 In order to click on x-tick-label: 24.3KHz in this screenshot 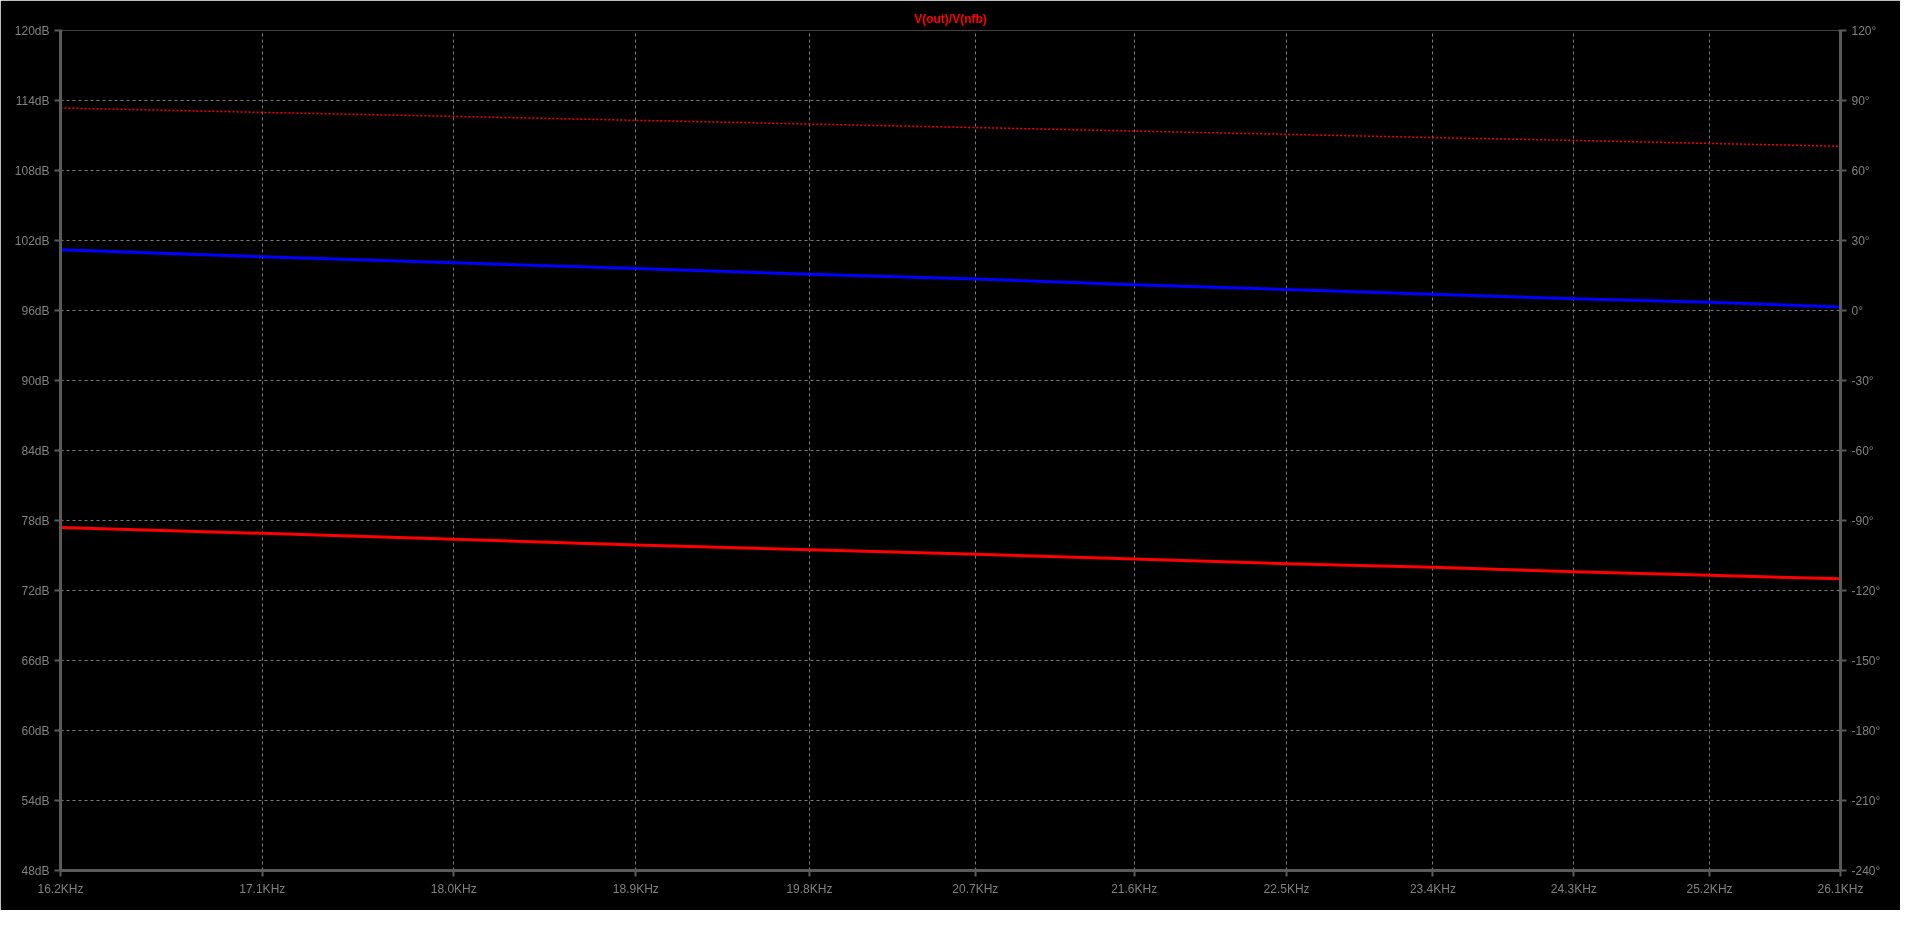, I will do `click(1573, 888)`.